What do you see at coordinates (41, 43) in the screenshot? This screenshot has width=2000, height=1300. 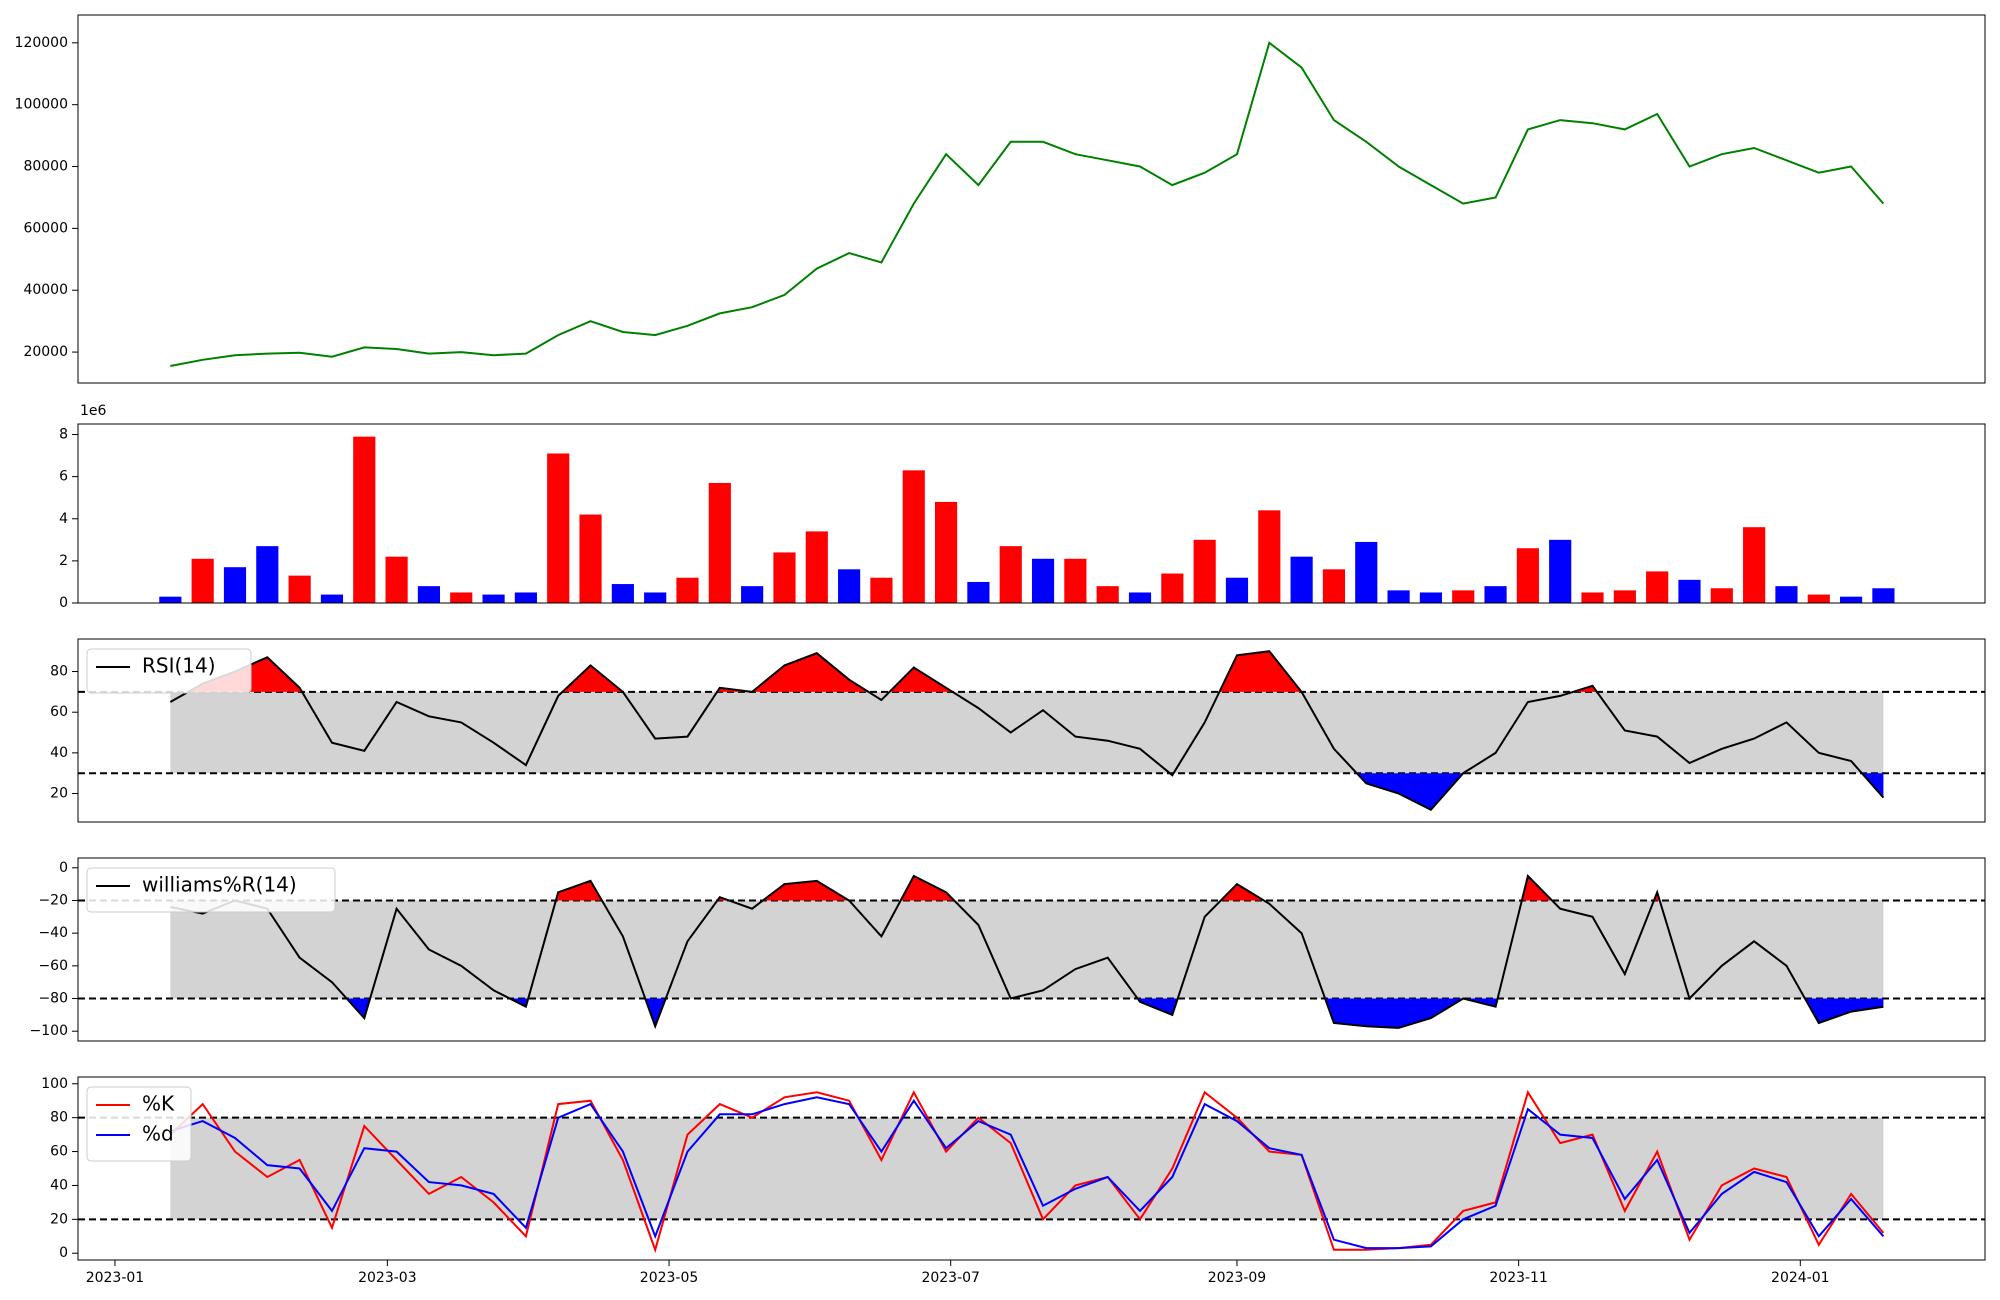 I see `y-tick-label: 120000` at bounding box center [41, 43].